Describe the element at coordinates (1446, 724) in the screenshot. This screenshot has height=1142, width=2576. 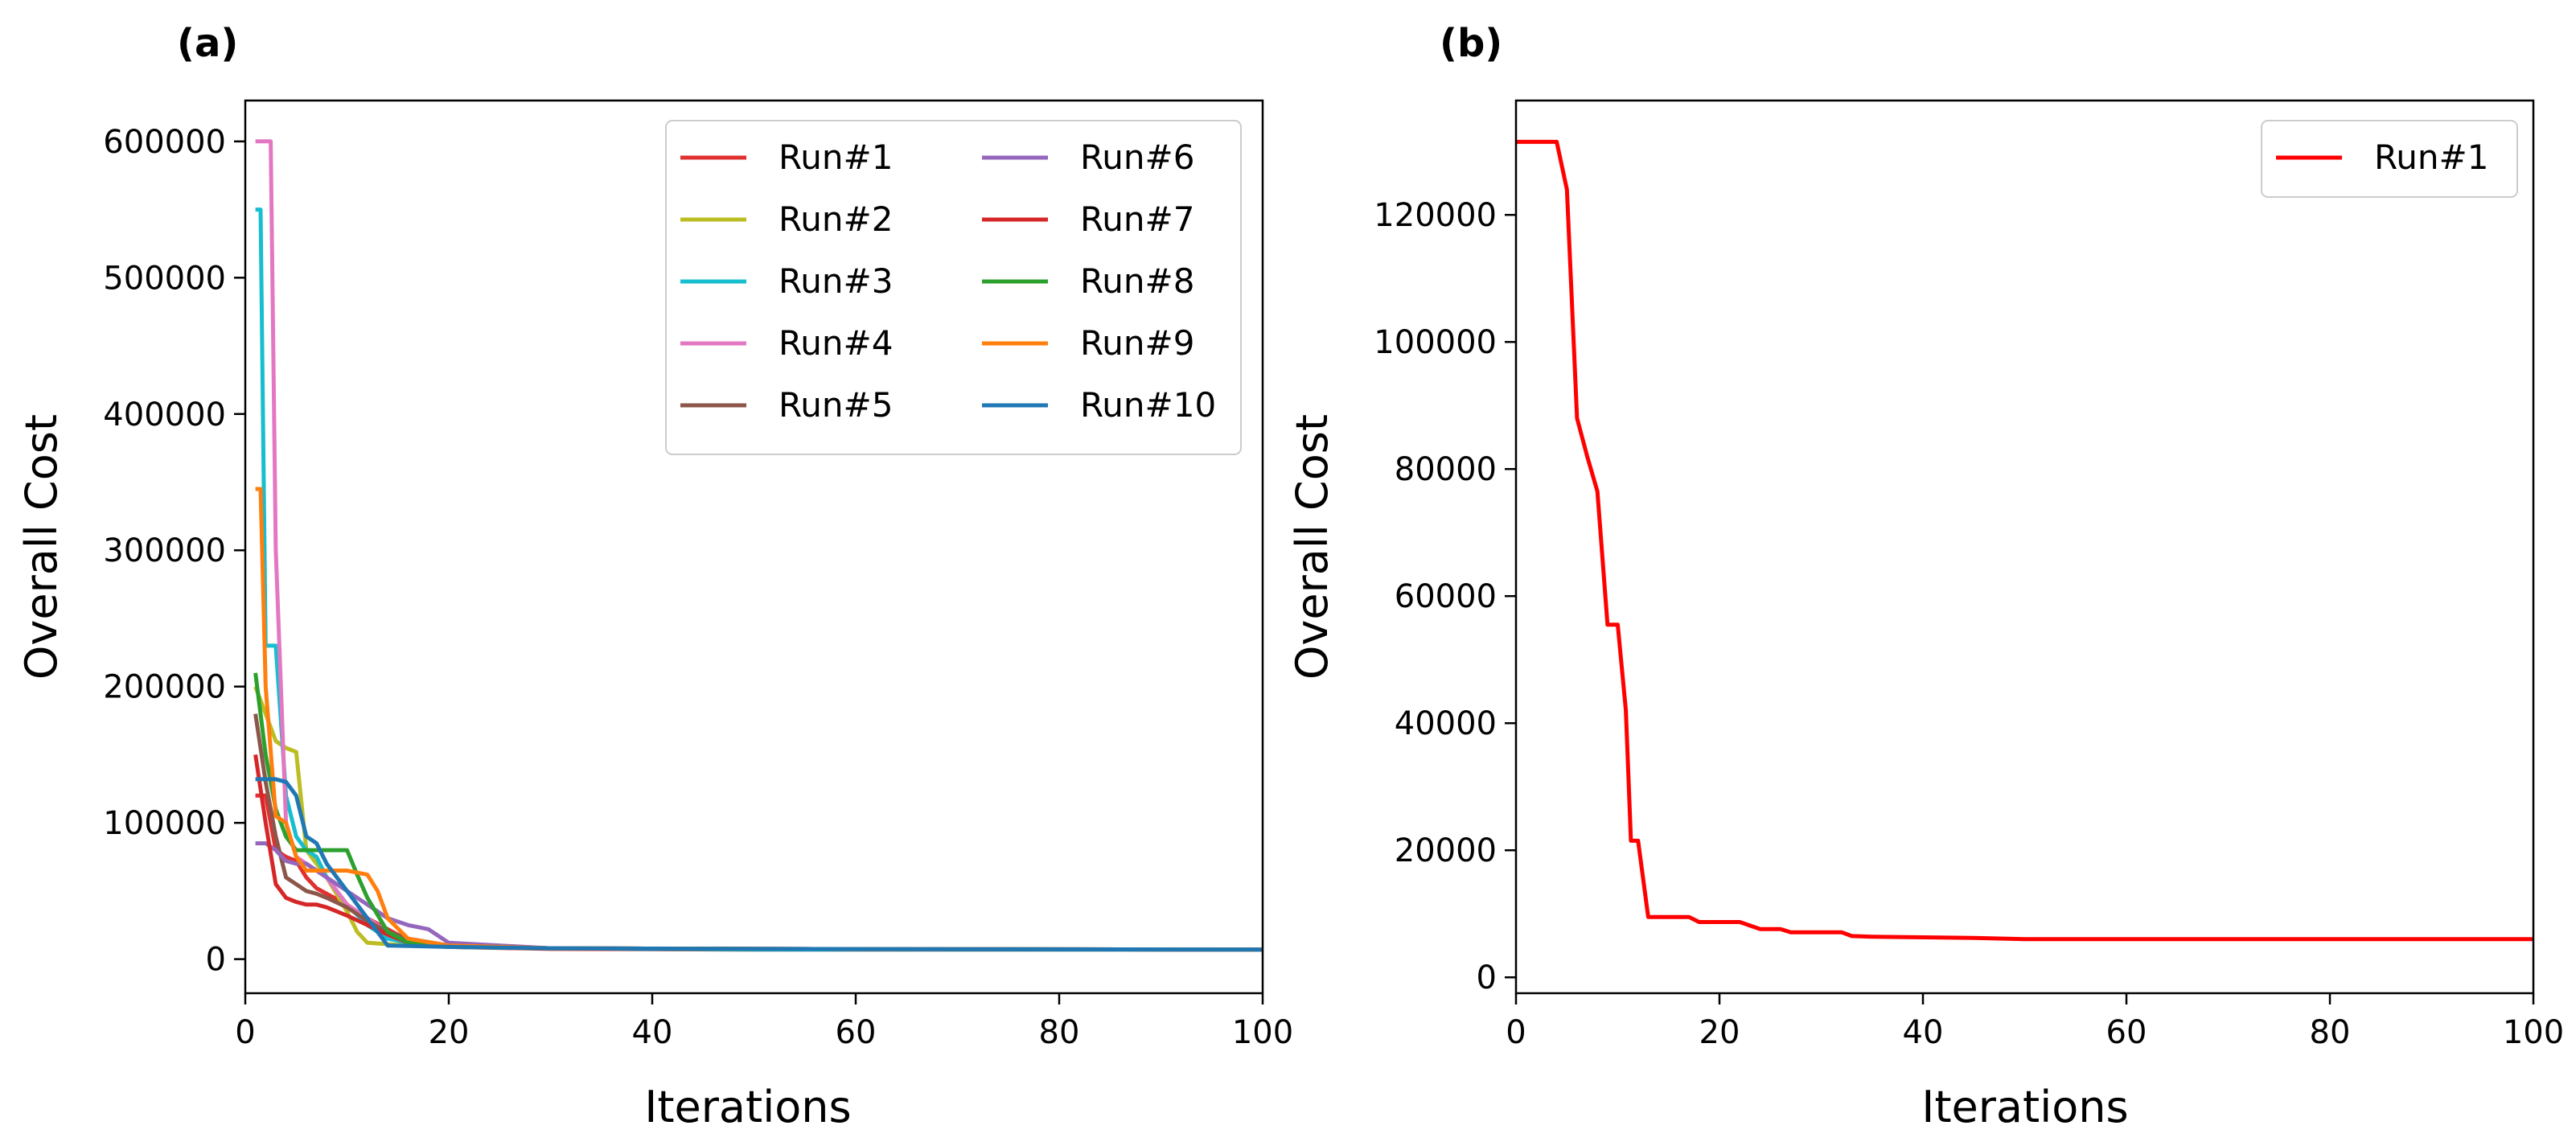
I see `panel-b-y-tick-label: 40000` at that location.